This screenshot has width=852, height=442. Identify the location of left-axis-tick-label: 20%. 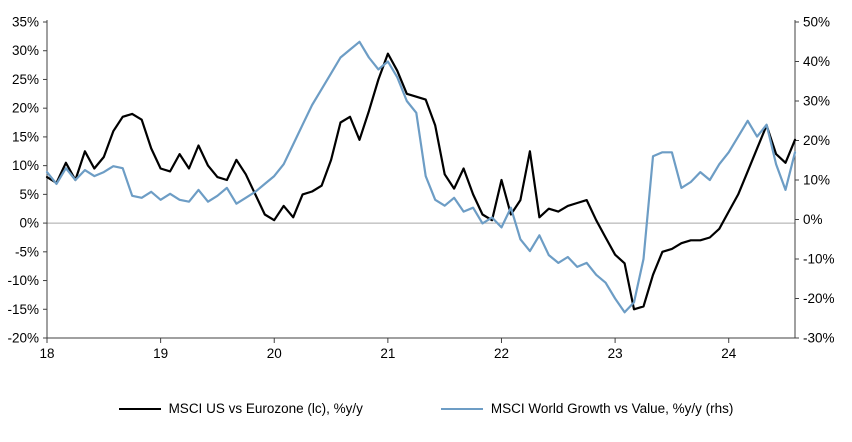
(25, 108).